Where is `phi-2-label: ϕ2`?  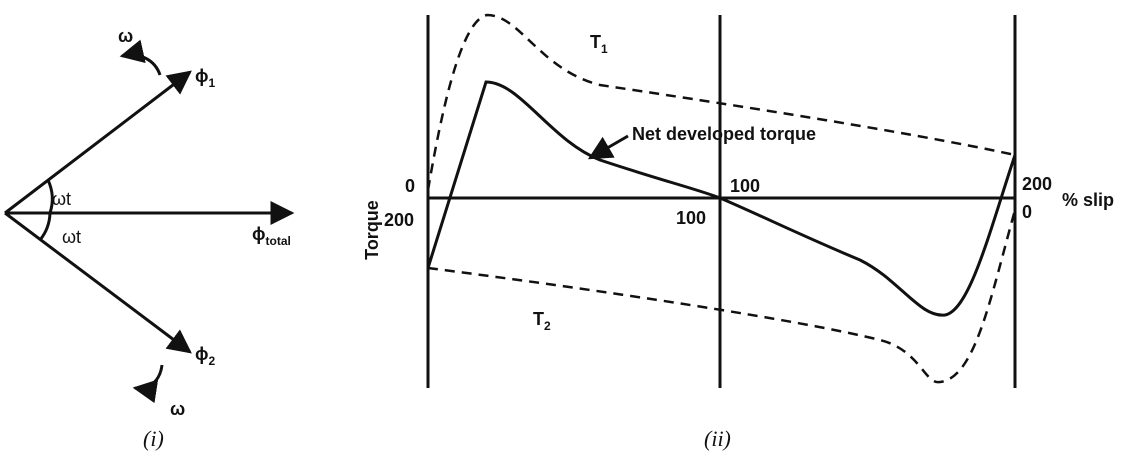
phi-2-label: ϕ2 is located at coordinates (205, 356).